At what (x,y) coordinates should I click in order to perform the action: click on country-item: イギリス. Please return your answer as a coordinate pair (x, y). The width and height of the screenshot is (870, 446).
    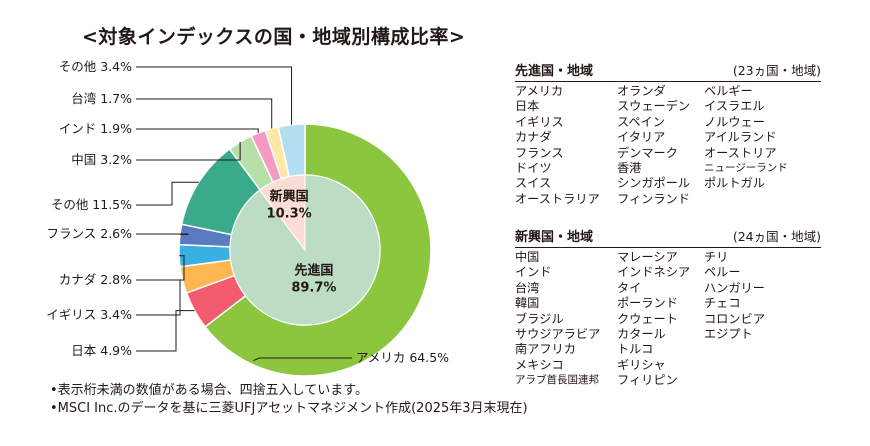
    Looking at the image, I should click on (539, 121).